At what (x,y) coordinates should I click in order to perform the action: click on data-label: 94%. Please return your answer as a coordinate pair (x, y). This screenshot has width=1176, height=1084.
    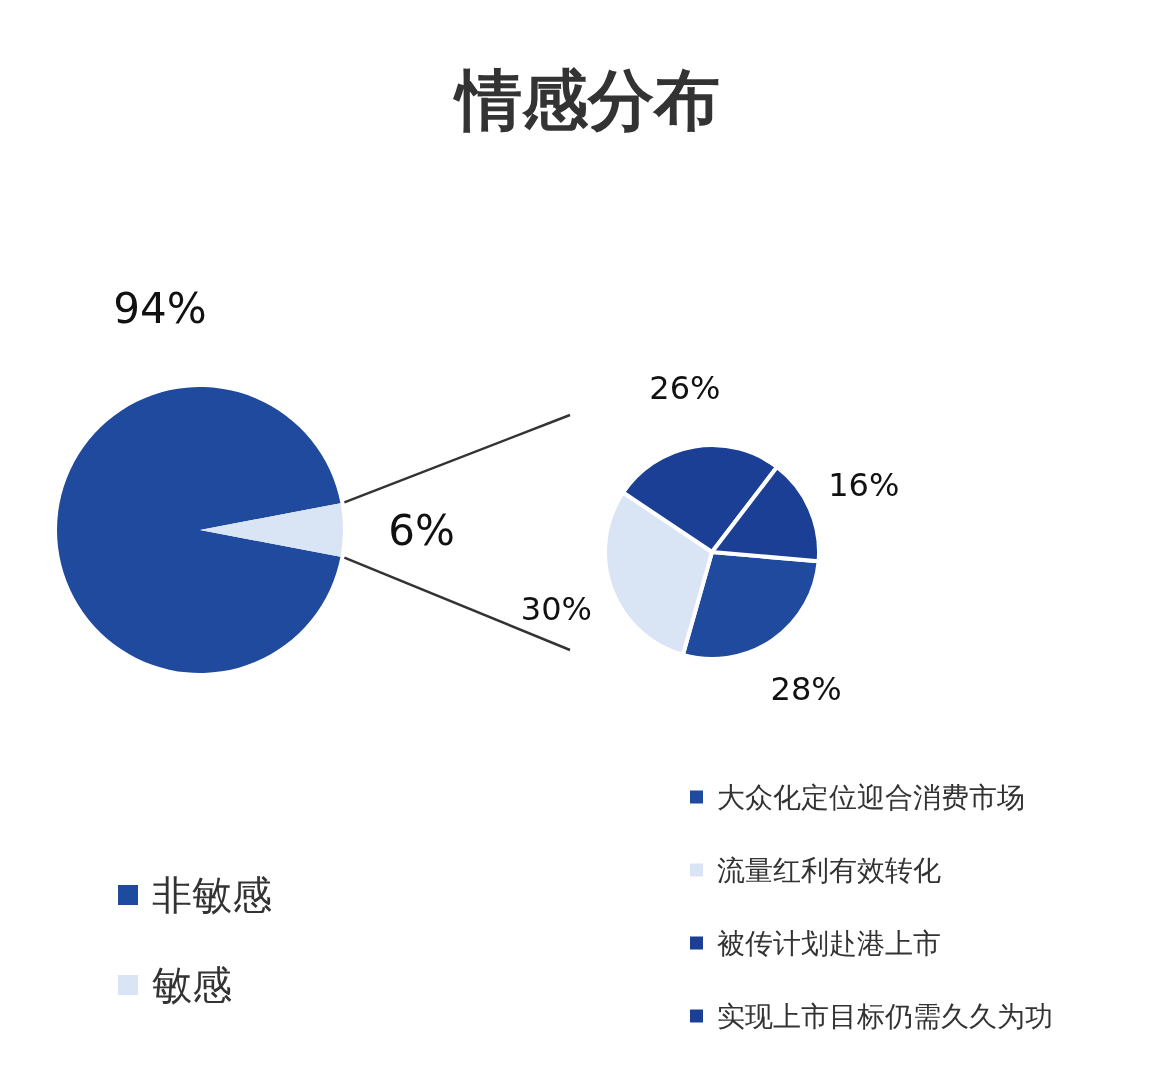
    Looking at the image, I should click on (160, 308).